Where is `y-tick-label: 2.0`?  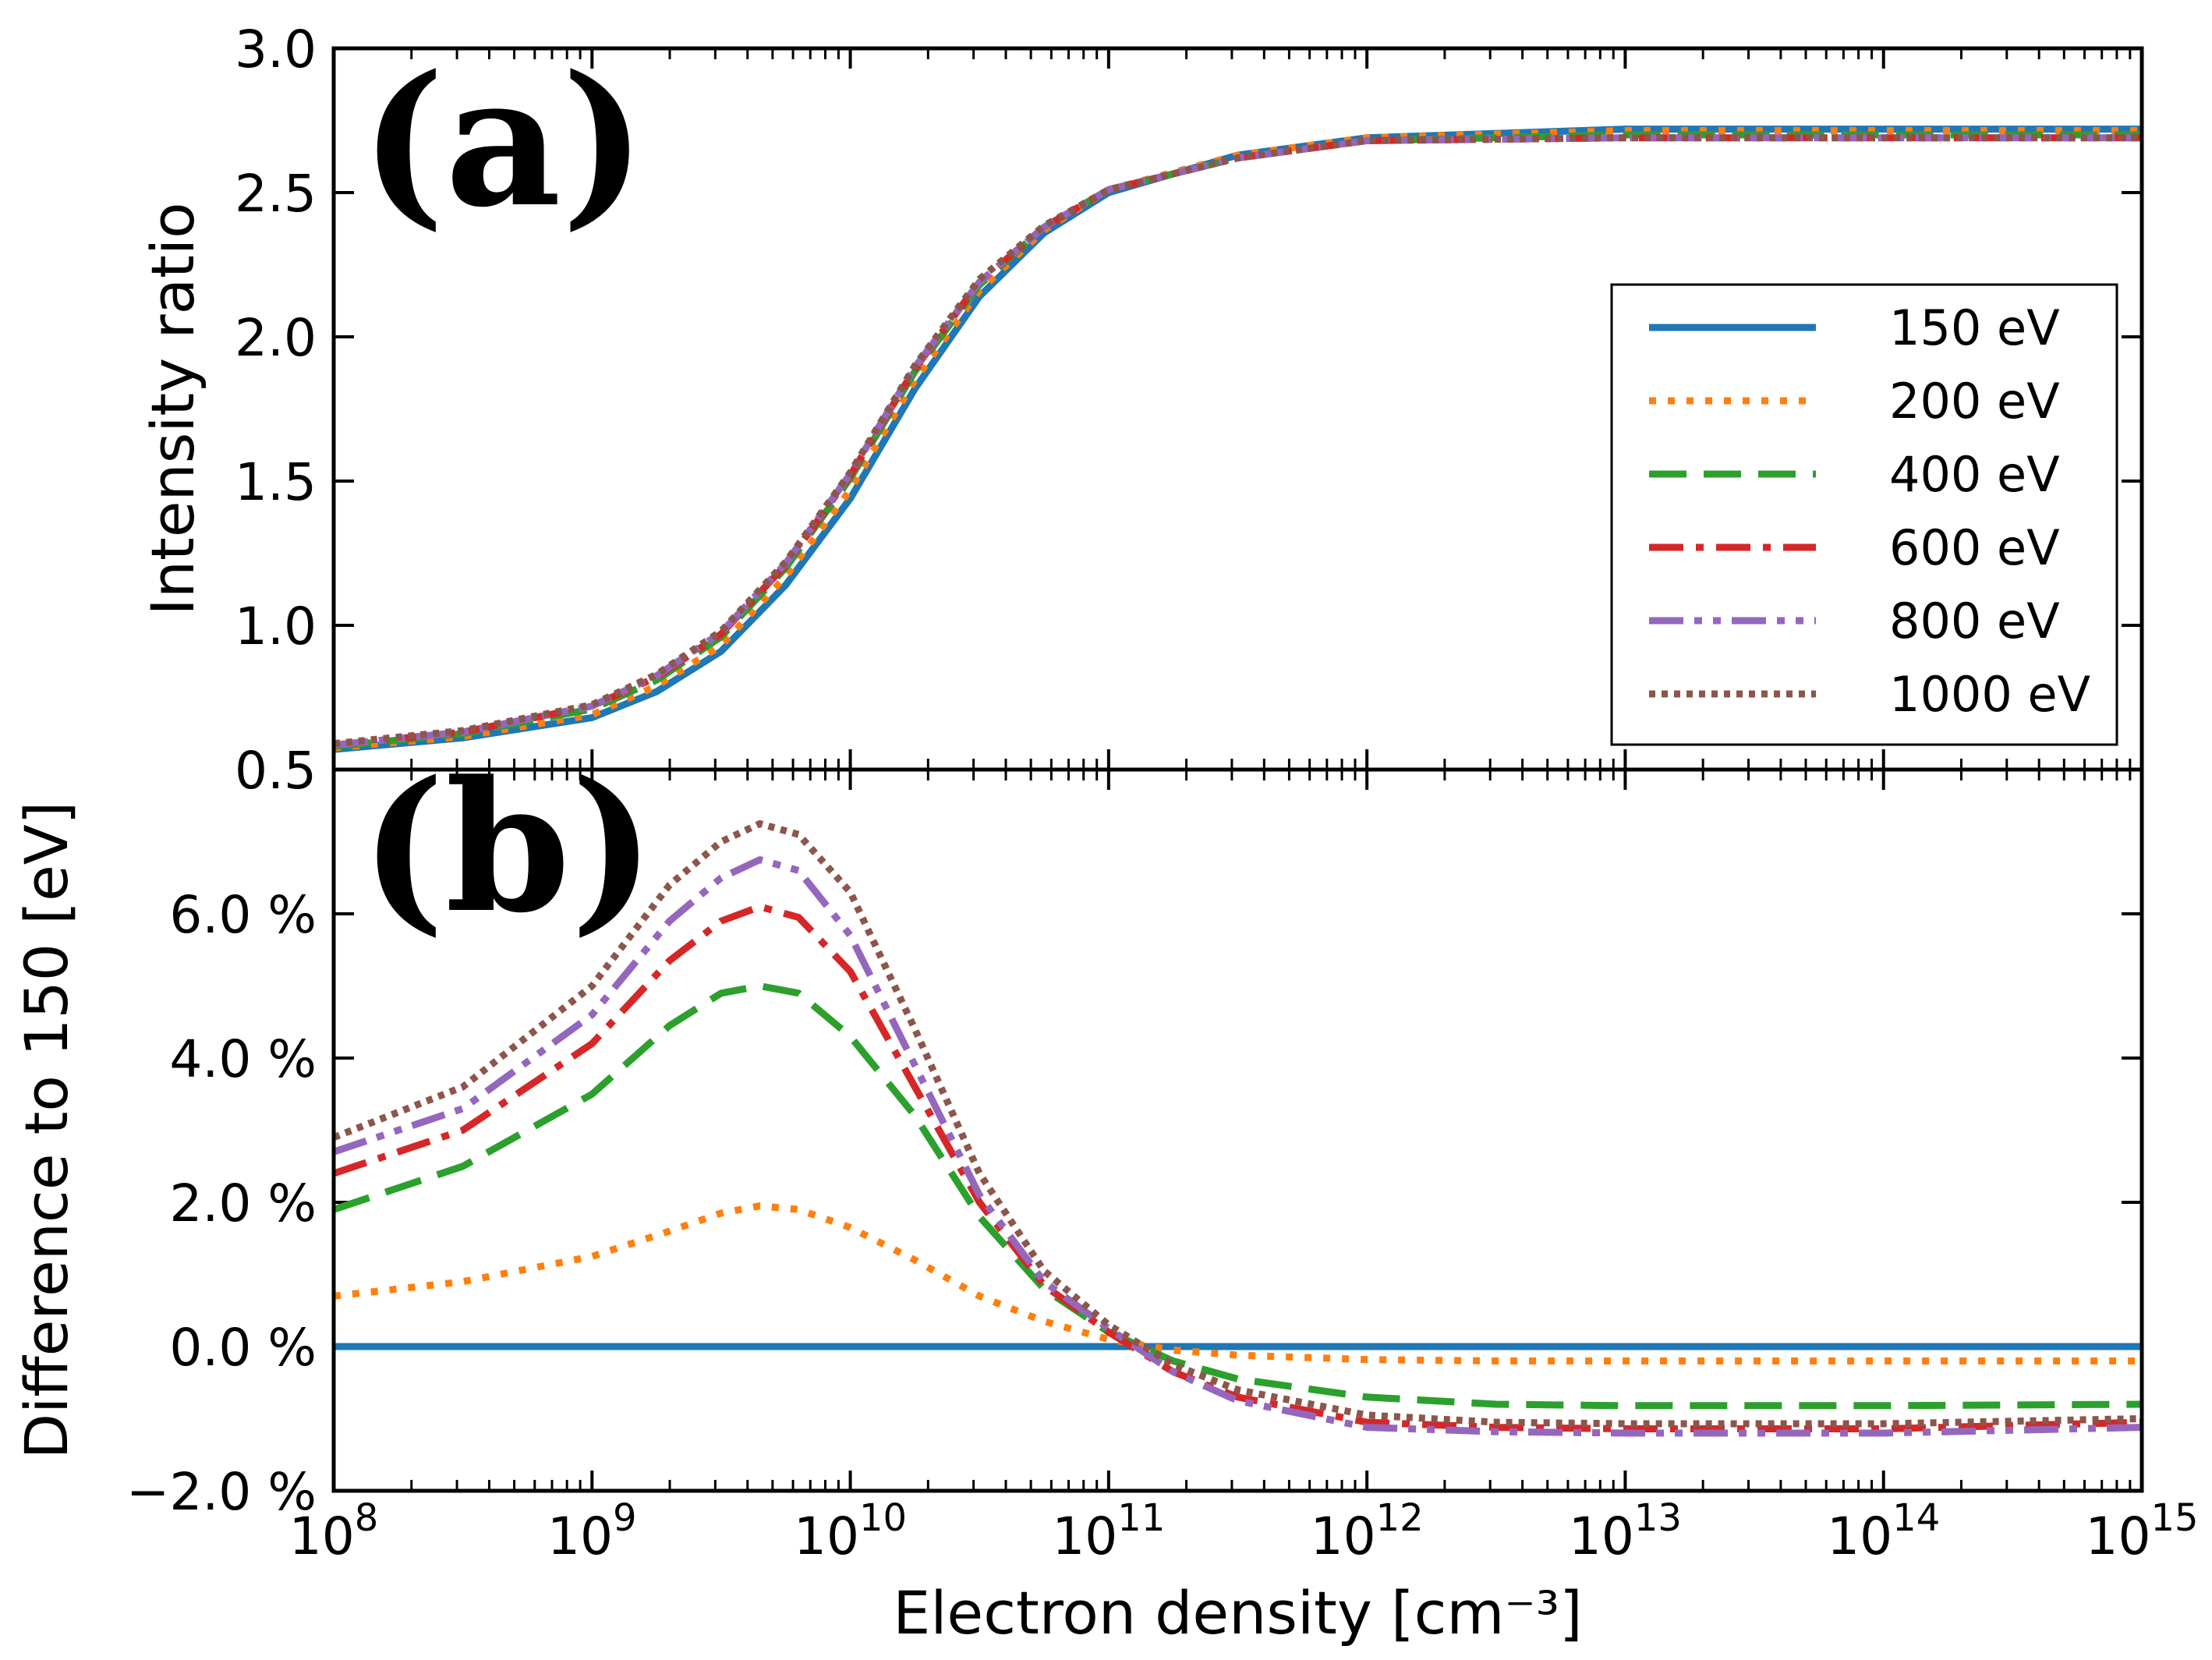
y-tick-label: 2.0 is located at coordinates (276, 338).